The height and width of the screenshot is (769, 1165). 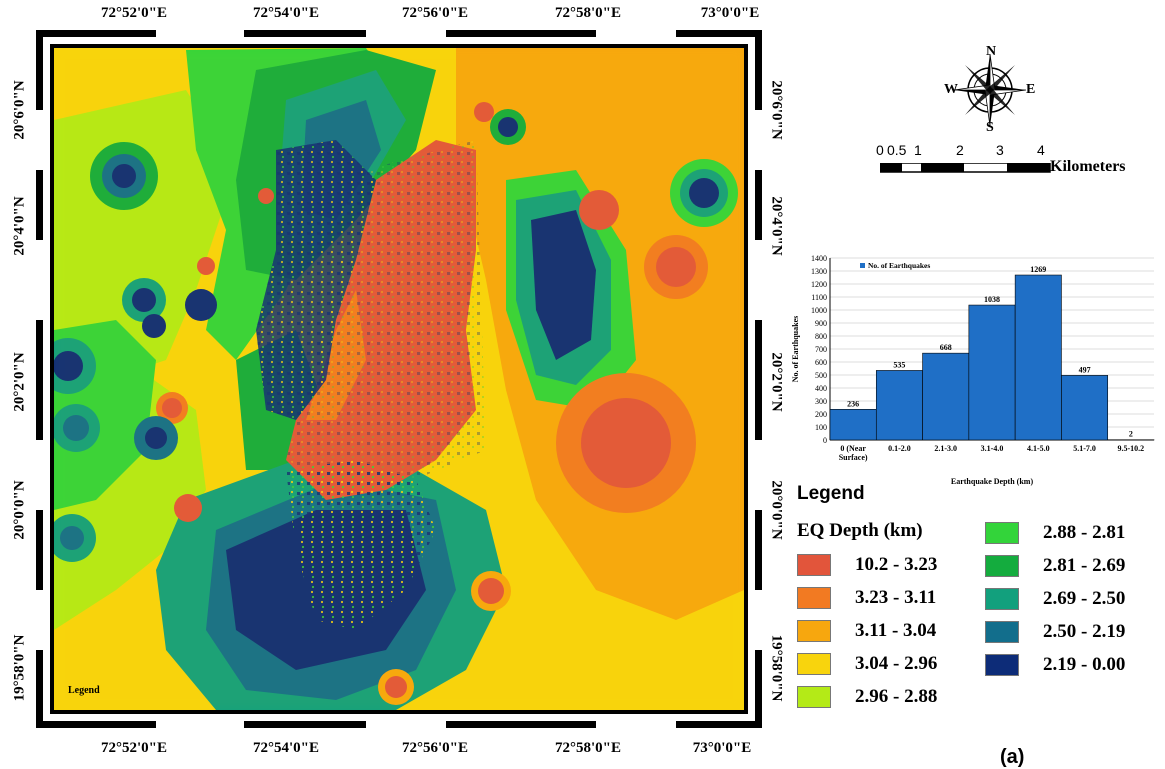 I want to click on scale-unit-label: Kilometers, so click(x=1088, y=167).